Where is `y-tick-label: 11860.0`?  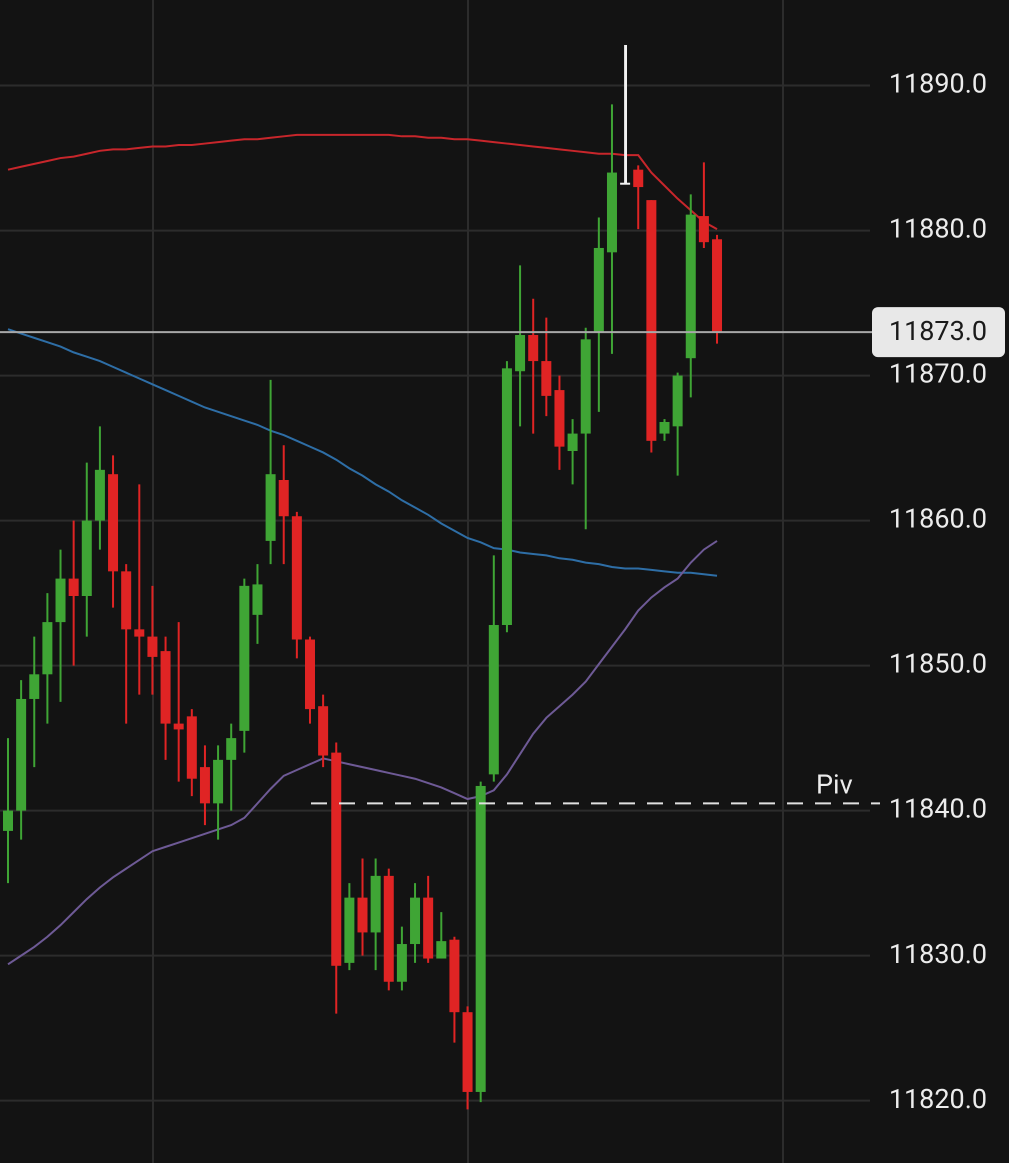 y-tick-label: 11860.0 is located at coordinates (938, 519).